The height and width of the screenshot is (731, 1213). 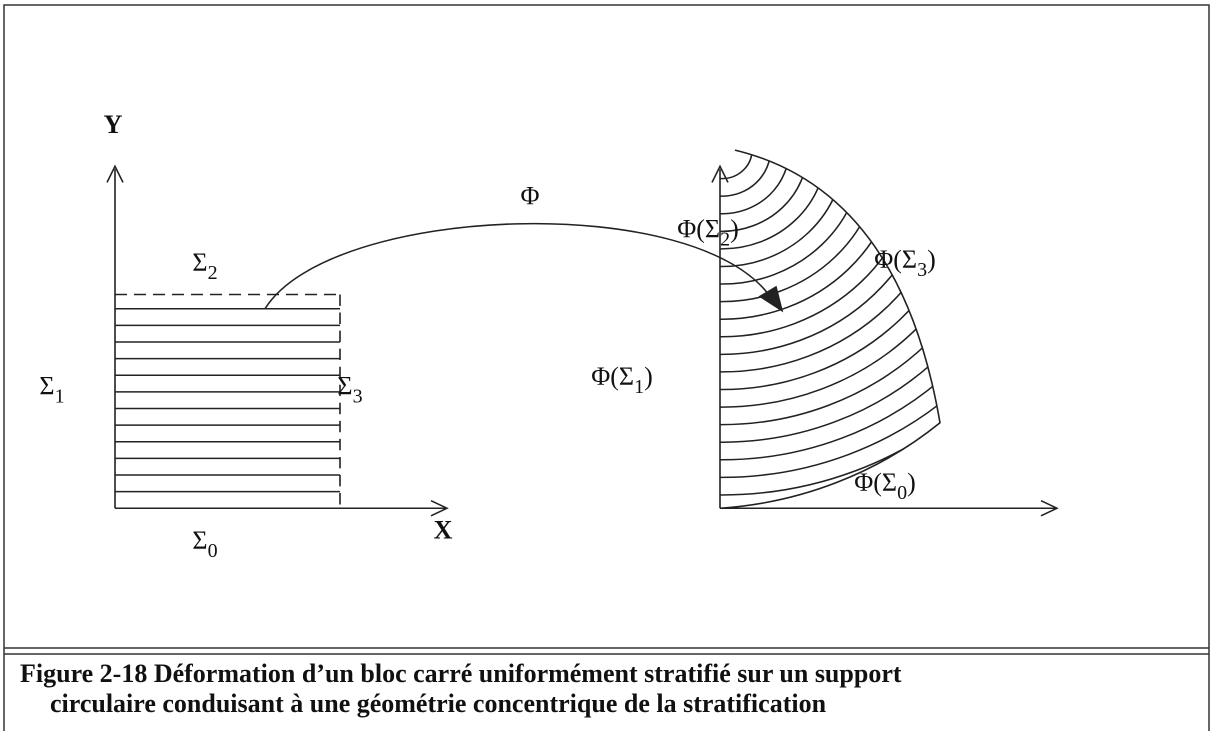 I want to click on label: Φ(Σ2), so click(x=707, y=233).